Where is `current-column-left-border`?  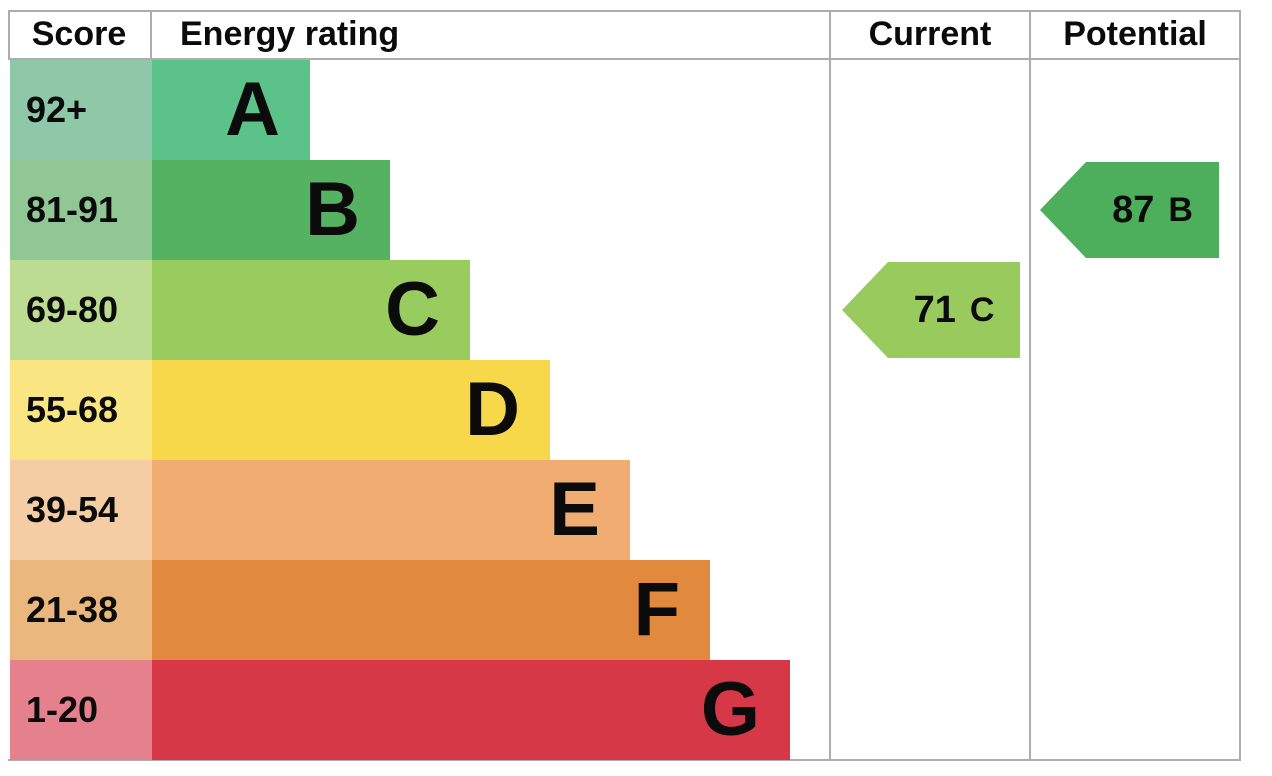 current-column-left-border is located at coordinates (830, 385).